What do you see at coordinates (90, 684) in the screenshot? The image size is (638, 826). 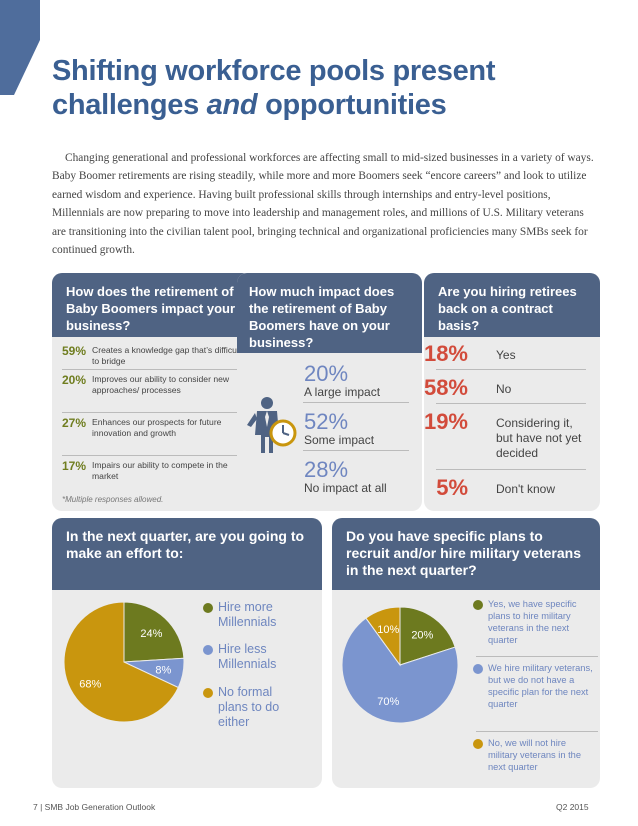 I see `pie-label: 68%` at bounding box center [90, 684].